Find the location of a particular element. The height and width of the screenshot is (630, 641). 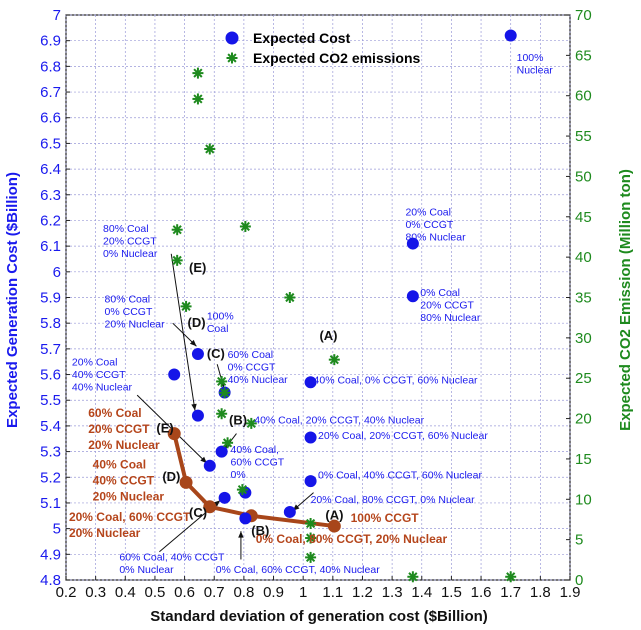

y2-tick-label: 40 is located at coordinates (583, 257).